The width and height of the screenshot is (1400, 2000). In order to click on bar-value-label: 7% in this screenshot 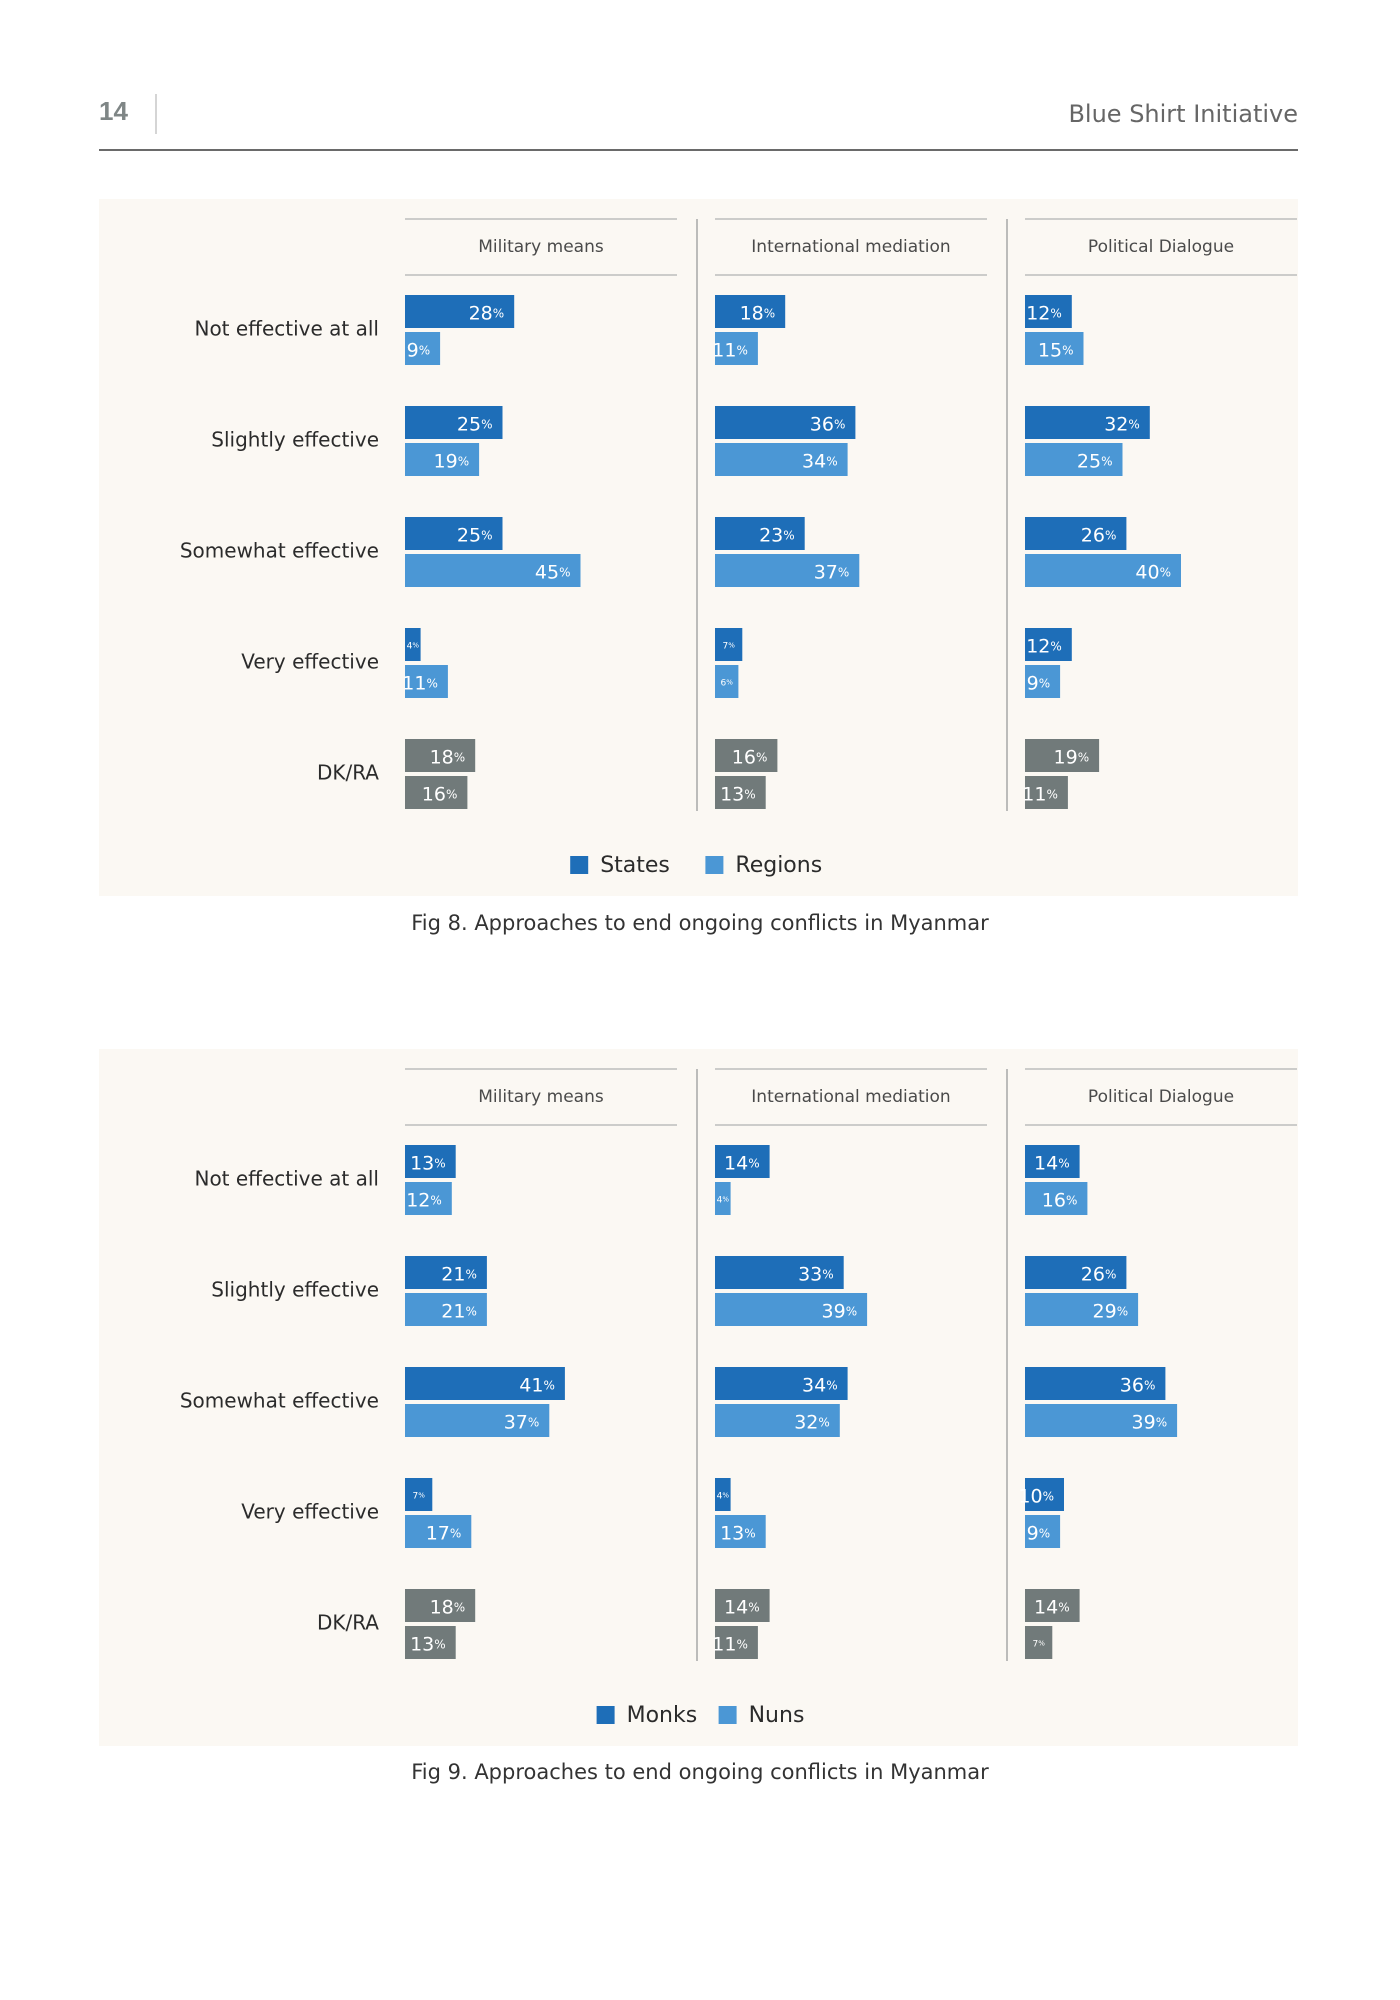, I will do `click(728, 646)`.